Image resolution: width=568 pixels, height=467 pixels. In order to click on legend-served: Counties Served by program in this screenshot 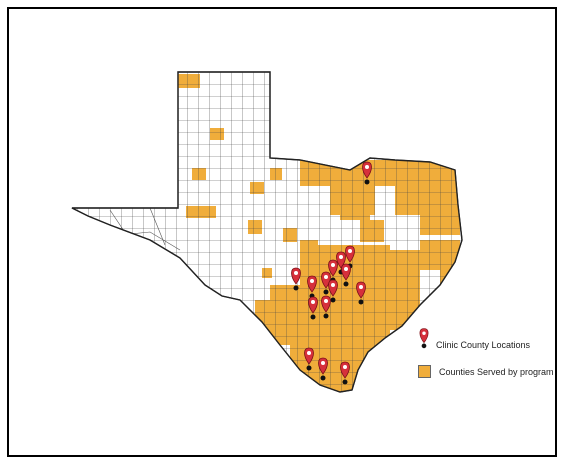, I will do `click(486, 371)`.